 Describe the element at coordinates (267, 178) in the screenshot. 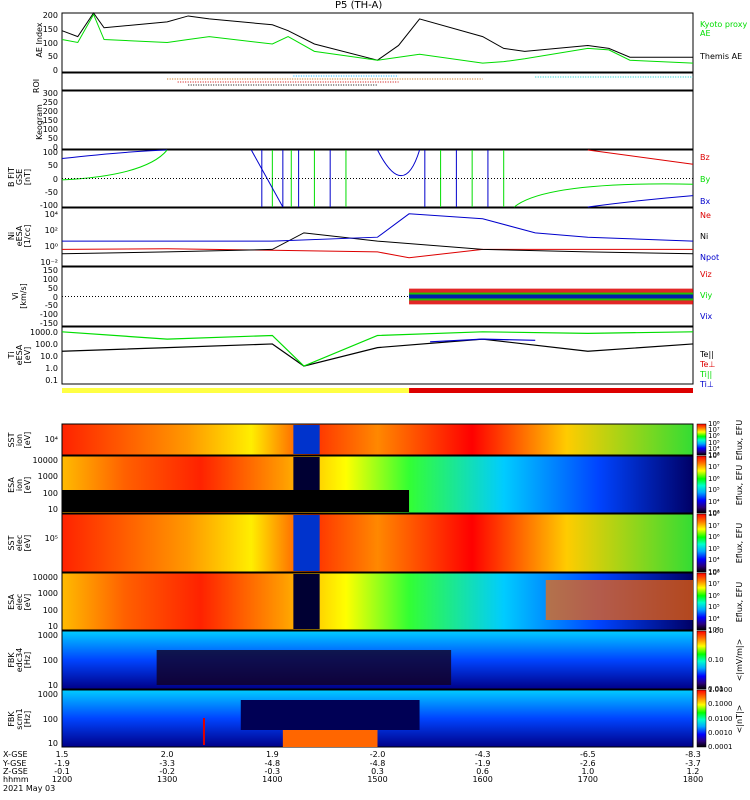

I see `bfit-bx-drop` at that location.